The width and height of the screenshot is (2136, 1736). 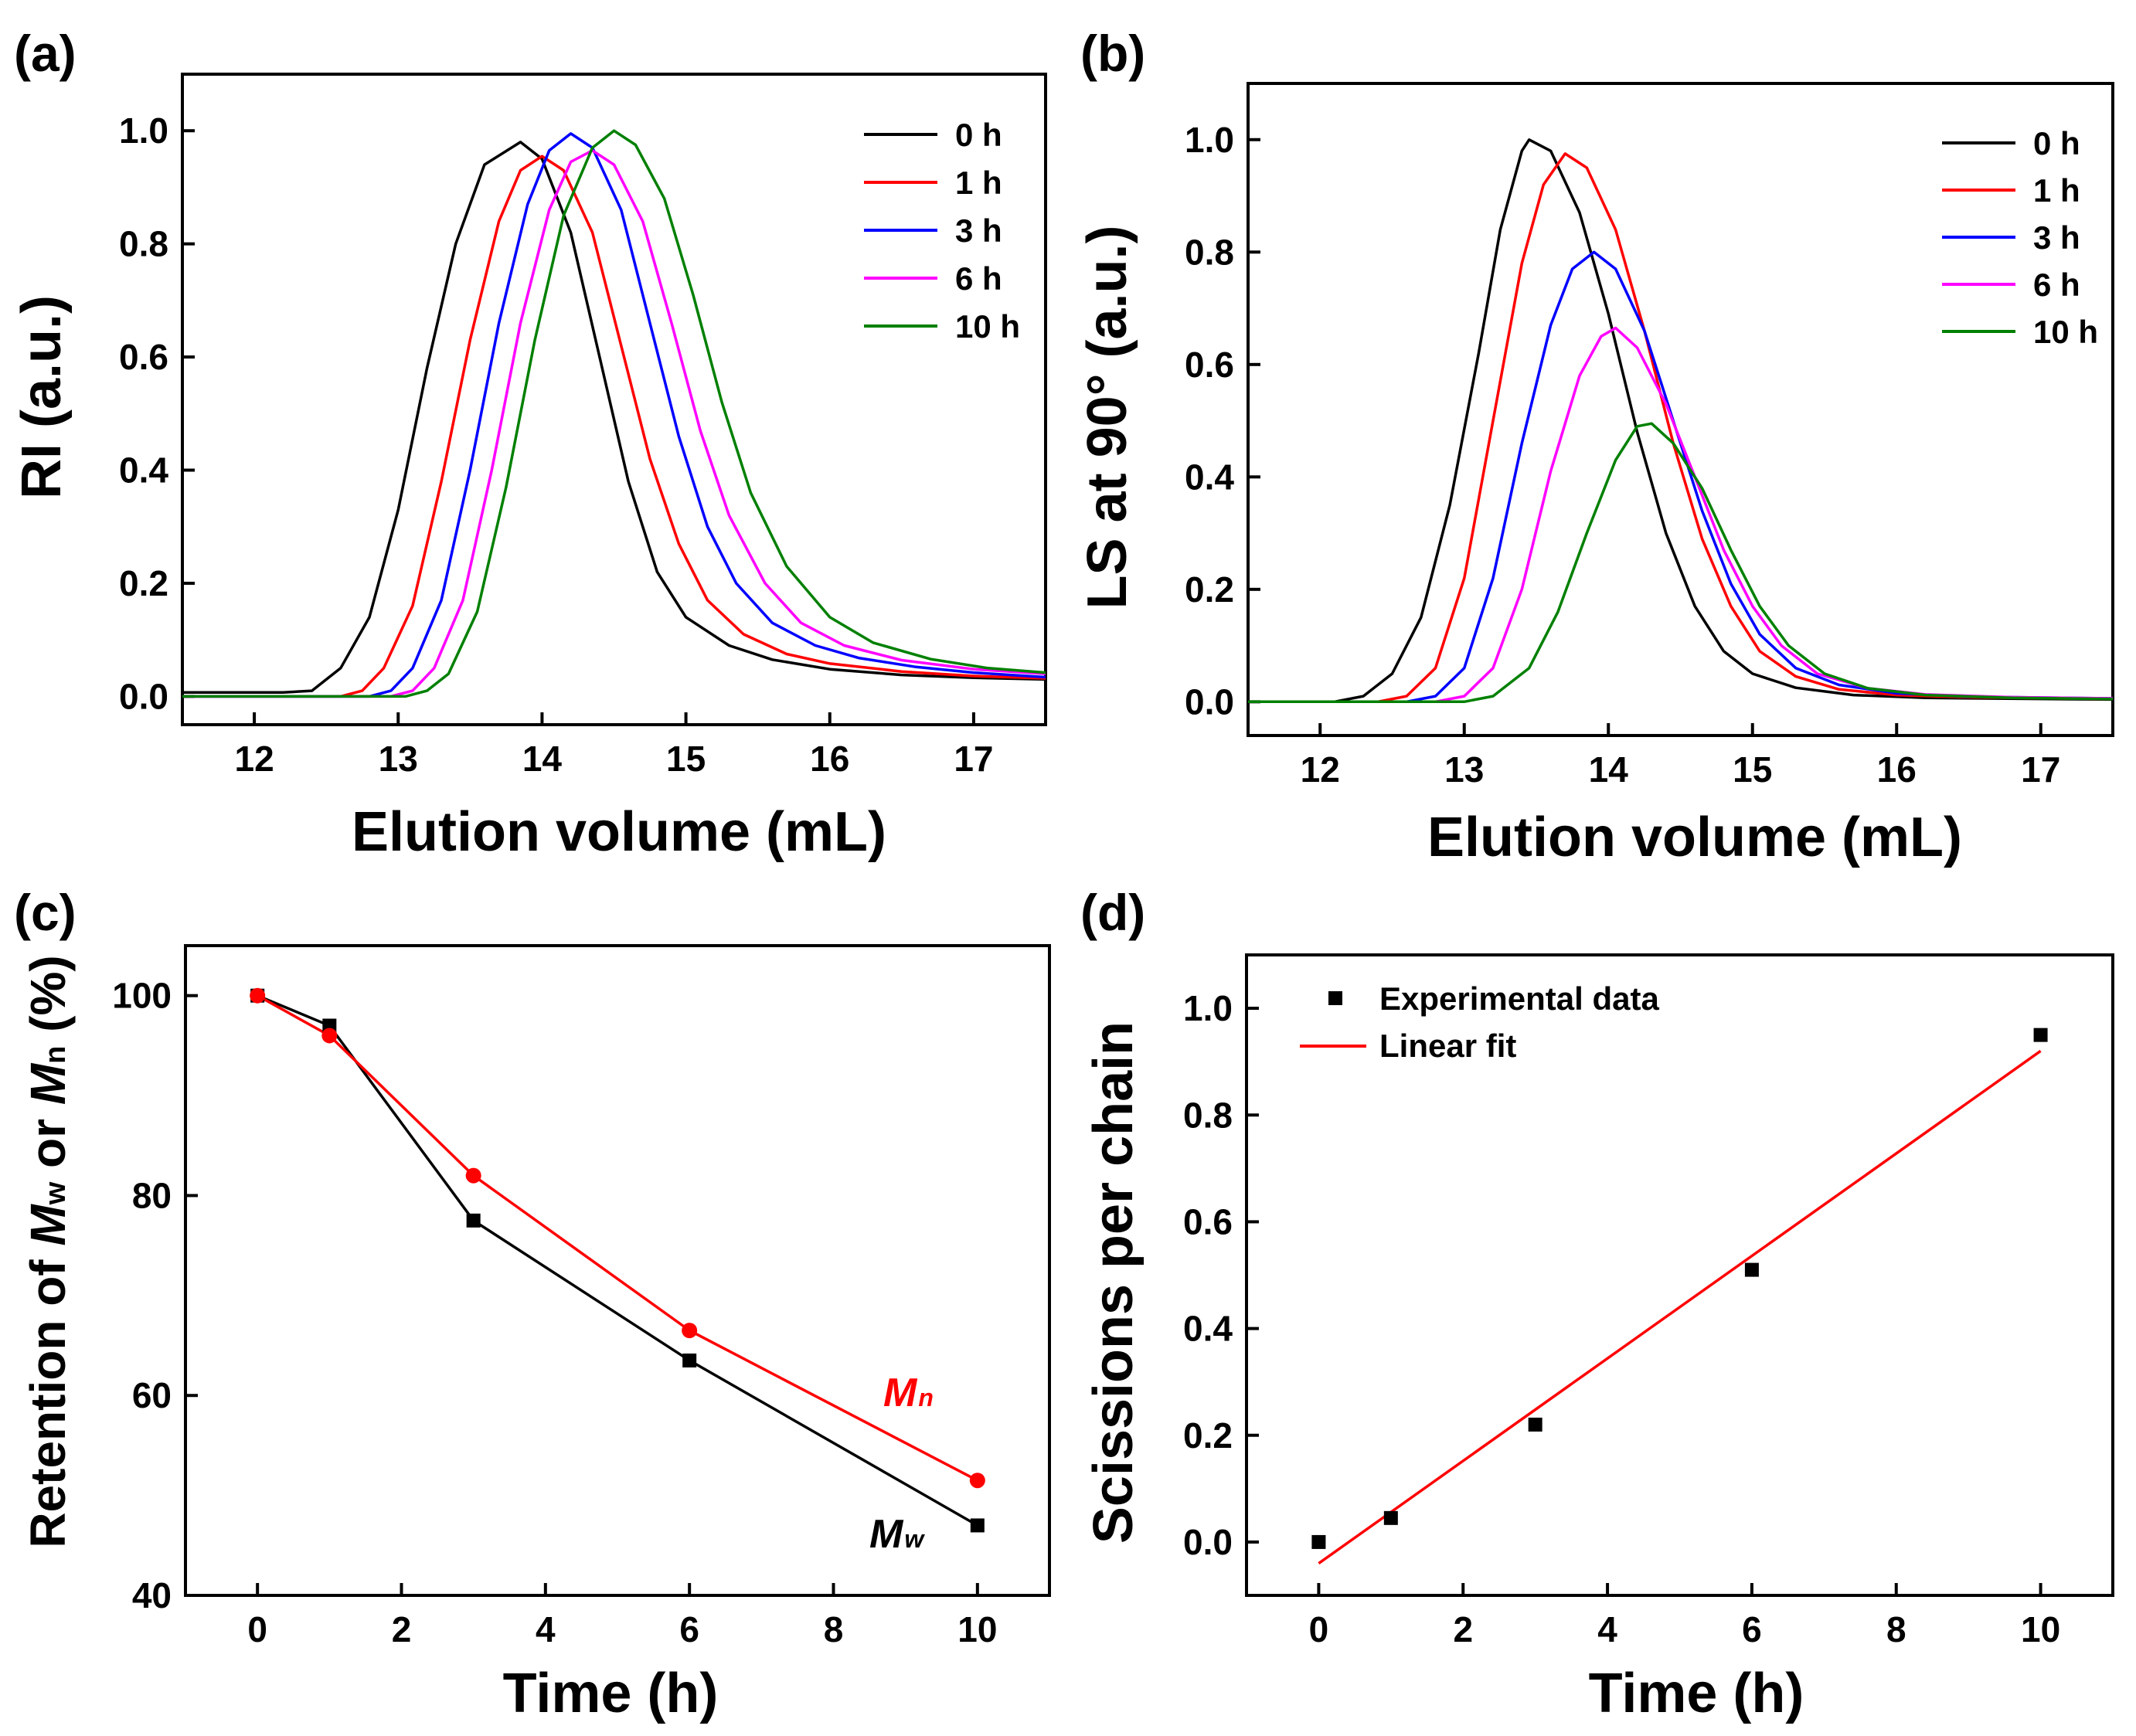 I want to click on x-tick-label-b-1: 13, so click(x=1464, y=769).